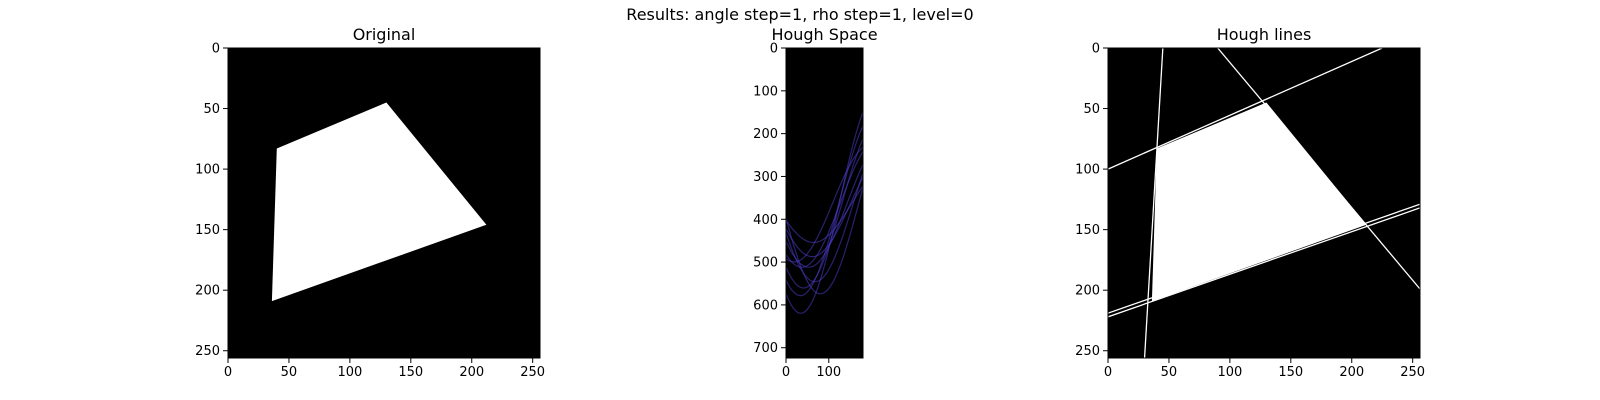 The height and width of the screenshot is (400, 1600). What do you see at coordinates (765, 348) in the screenshot?
I see `y-tick-label: 700` at bounding box center [765, 348].